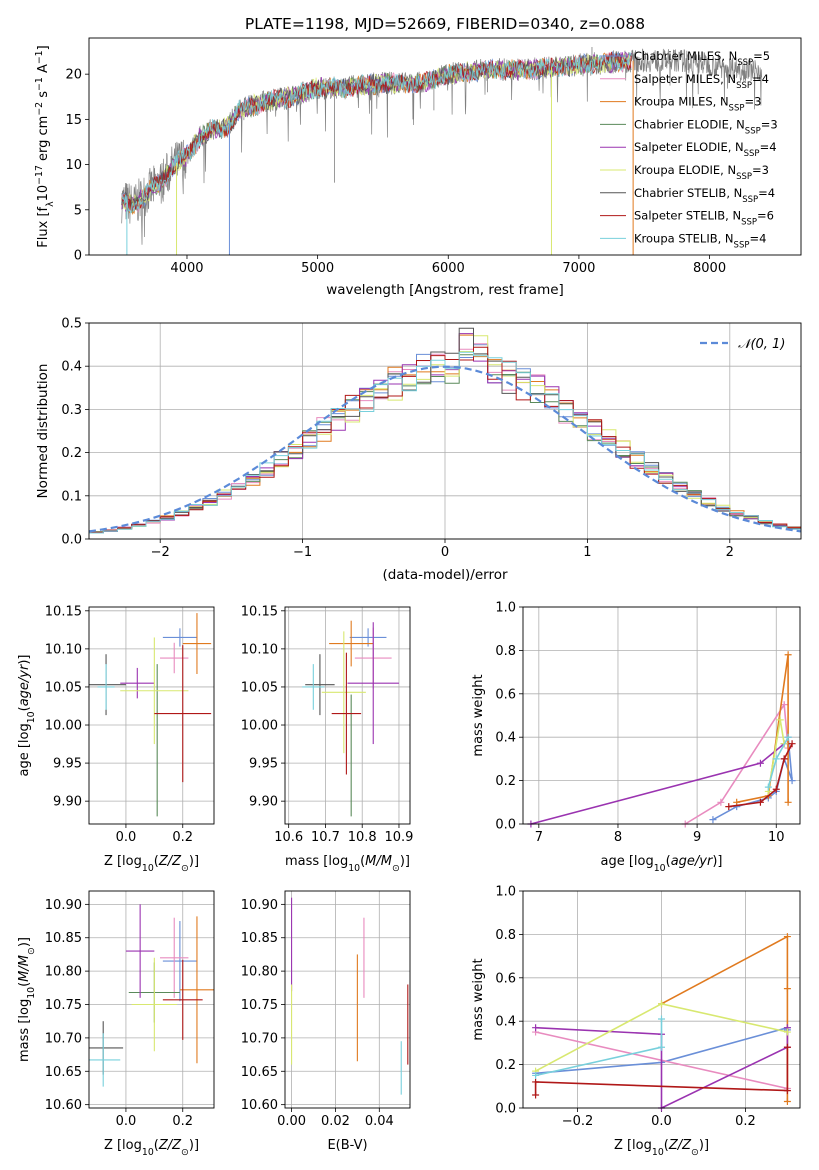  I want to click on spectrum-ylabel-part: erg cm, so click(43, 140).